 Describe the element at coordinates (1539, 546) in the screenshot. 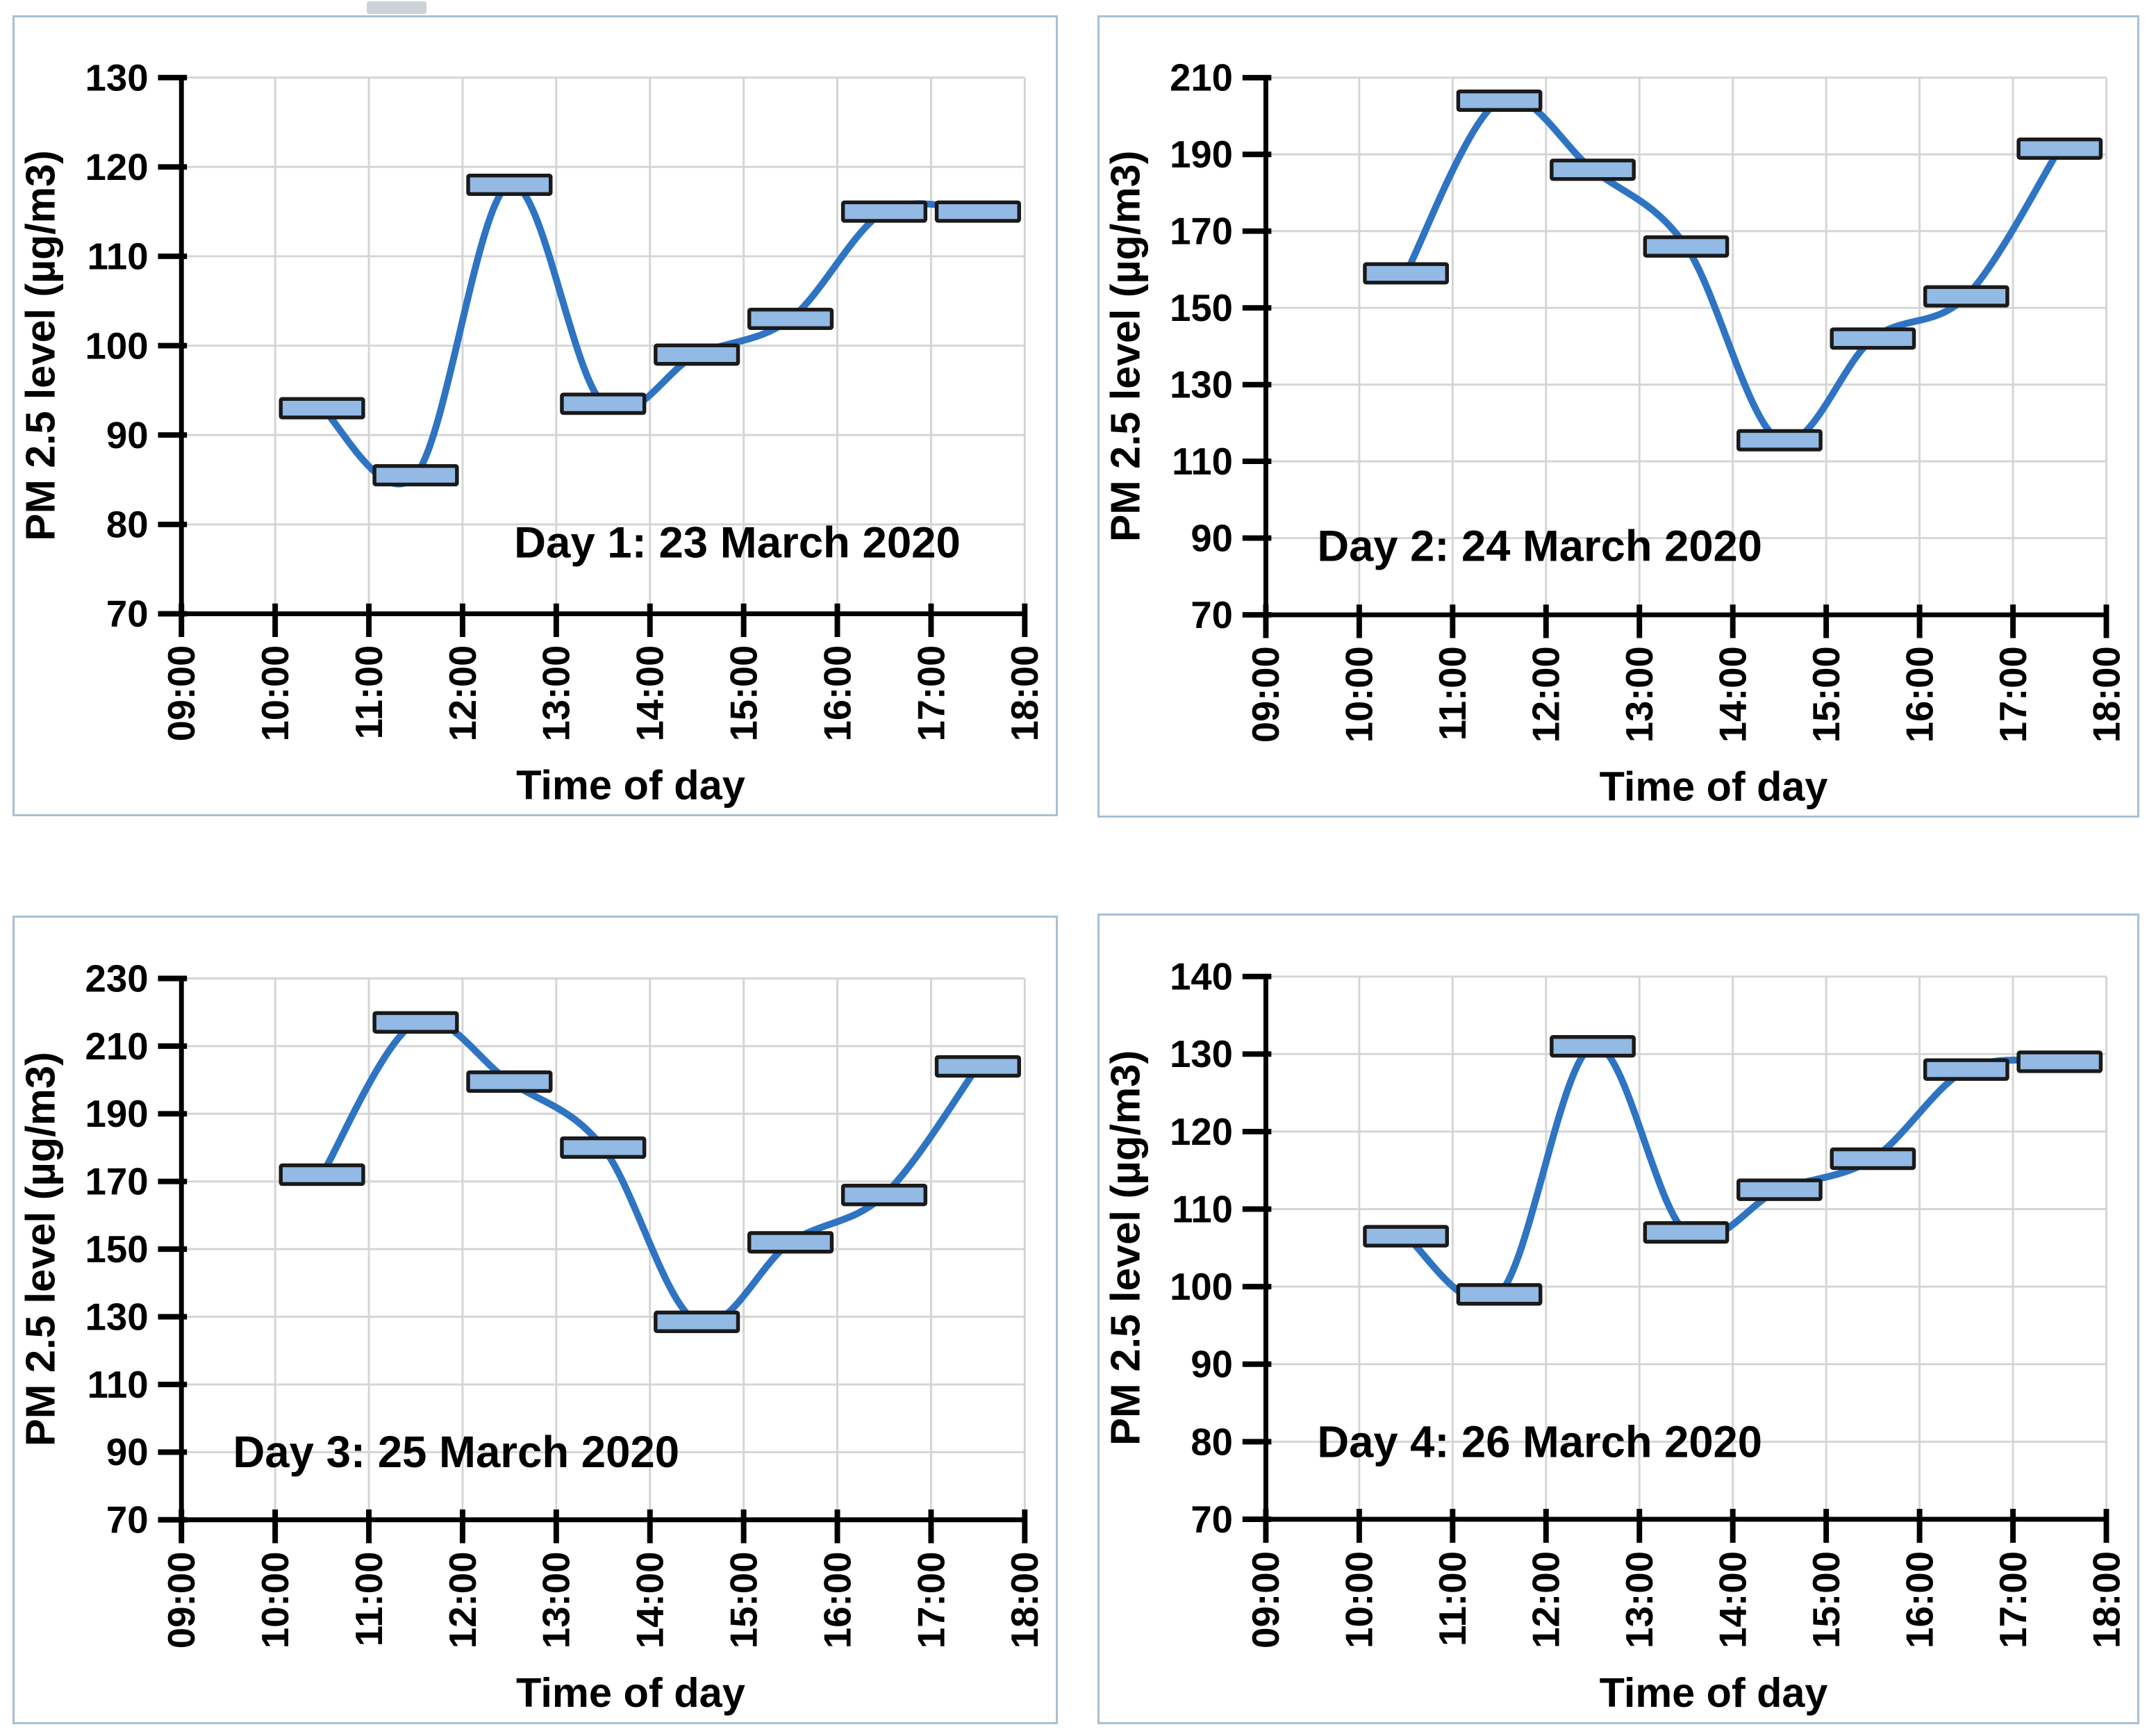

I see `day-annotation: Day 2: 24 March 2020` at that location.